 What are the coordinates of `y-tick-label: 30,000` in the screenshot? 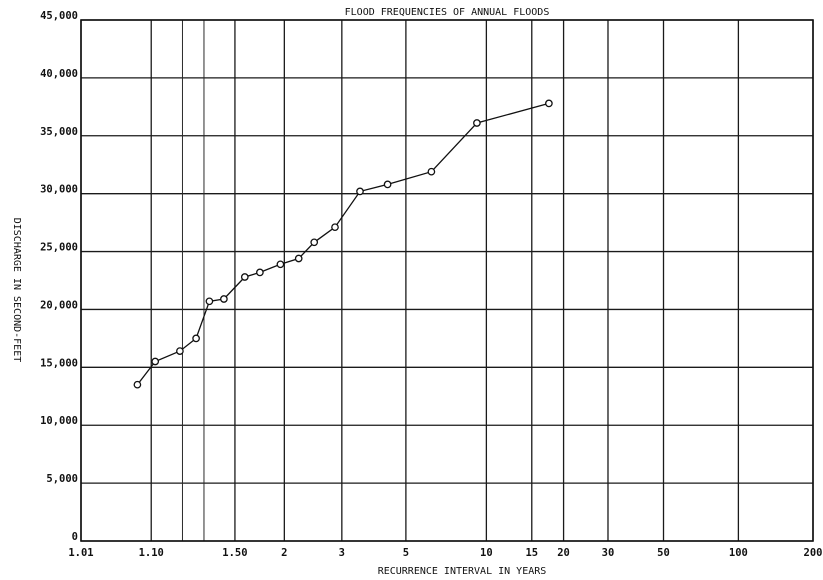 It's located at (59, 190).